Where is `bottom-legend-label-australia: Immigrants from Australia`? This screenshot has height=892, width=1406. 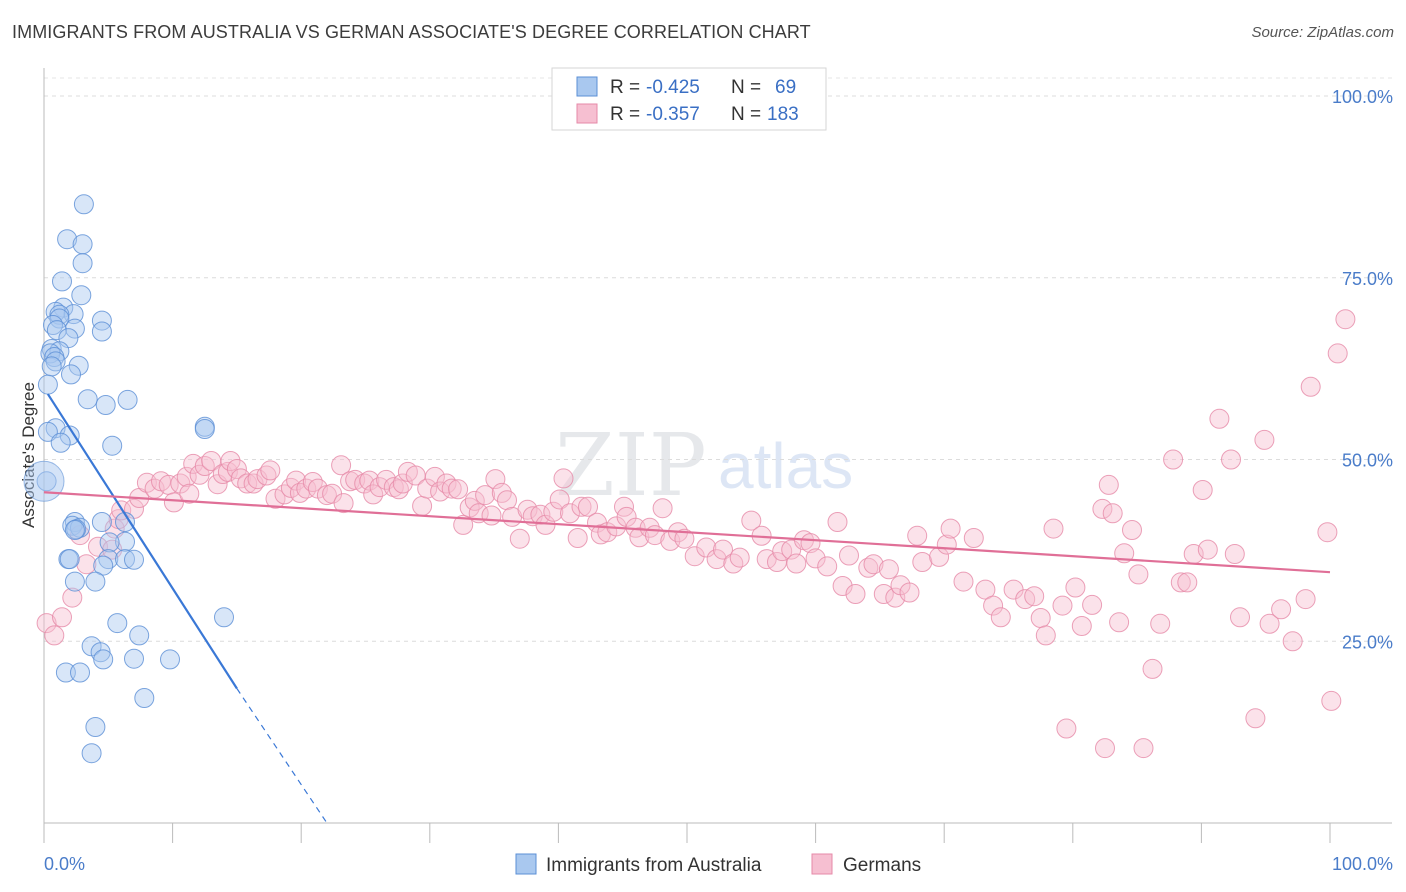 bottom-legend-label-australia: Immigrants from Australia is located at coordinates (654, 865).